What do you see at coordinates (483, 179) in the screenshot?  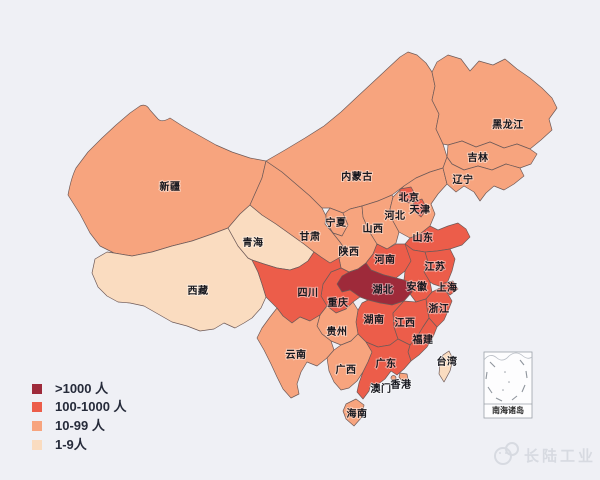 I see `province-liaoning` at bounding box center [483, 179].